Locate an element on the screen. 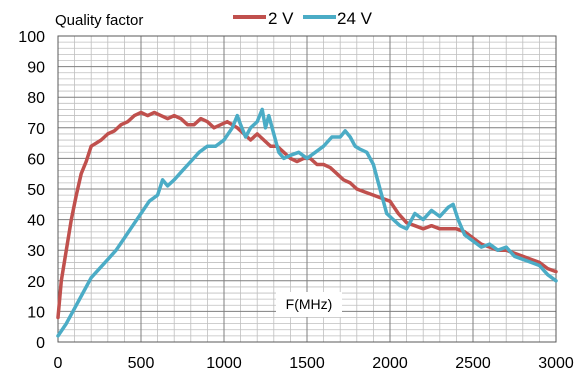 The height and width of the screenshot is (374, 582). y-axis-label: Quality factor is located at coordinates (99, 20).